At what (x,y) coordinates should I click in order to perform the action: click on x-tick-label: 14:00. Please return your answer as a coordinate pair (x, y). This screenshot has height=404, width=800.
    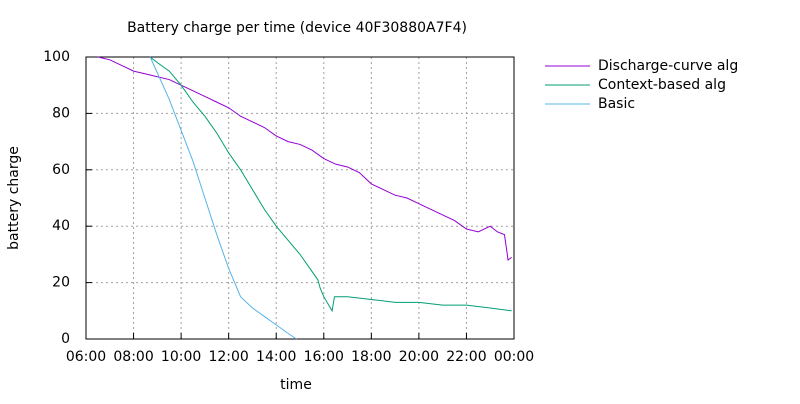
    Looking at the image, I should click on (276, 357).